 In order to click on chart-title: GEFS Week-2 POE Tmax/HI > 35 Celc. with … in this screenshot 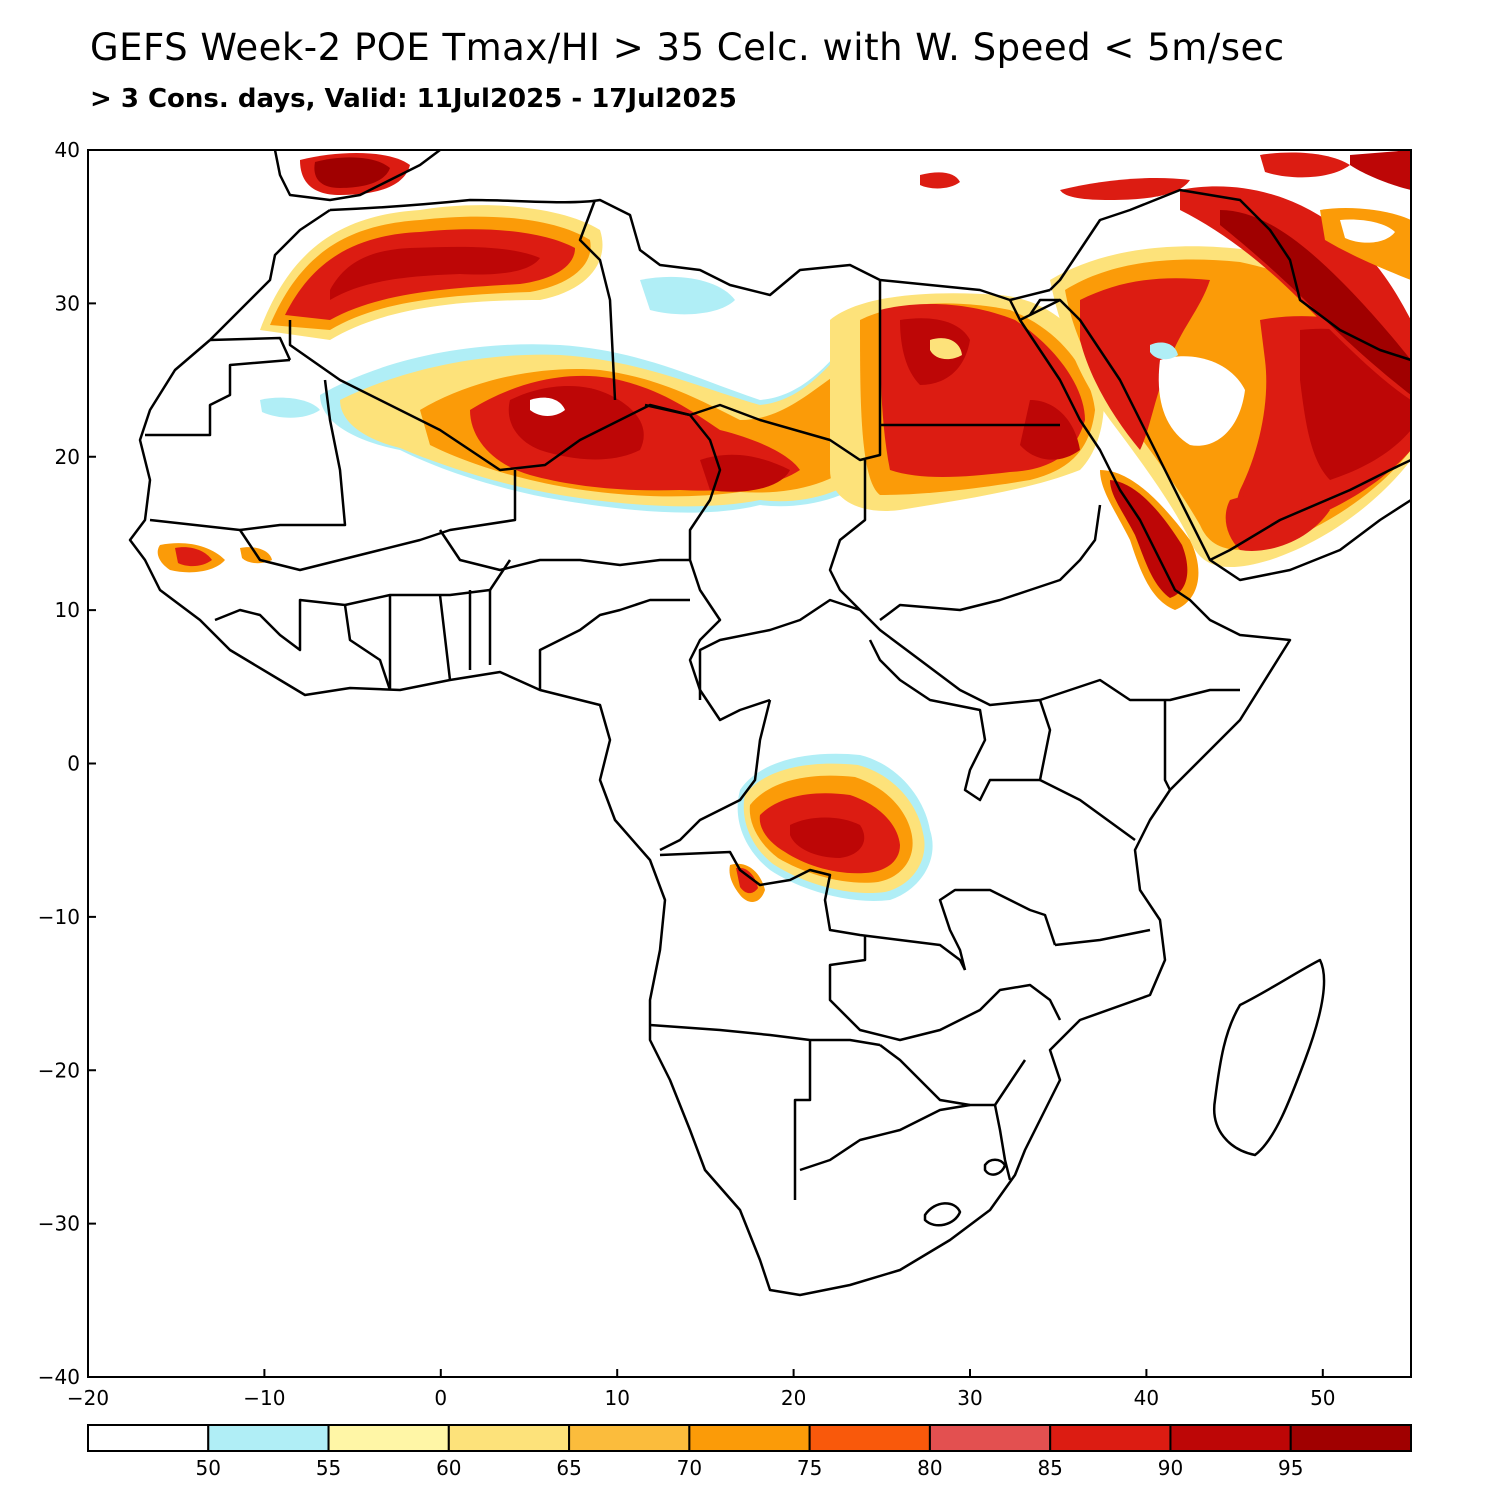, I will do `click(687, 47)`.